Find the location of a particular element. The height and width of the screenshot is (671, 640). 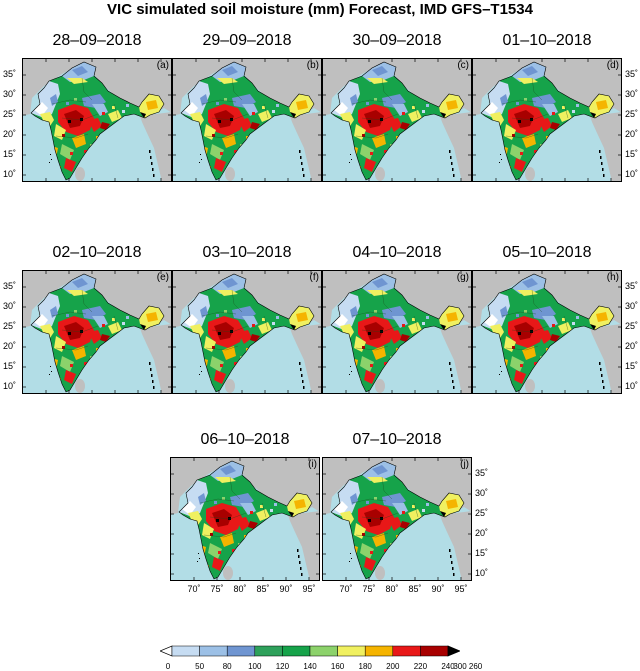

map-panel: 06–10–2018 (i) is located at coordinates (245, 506).